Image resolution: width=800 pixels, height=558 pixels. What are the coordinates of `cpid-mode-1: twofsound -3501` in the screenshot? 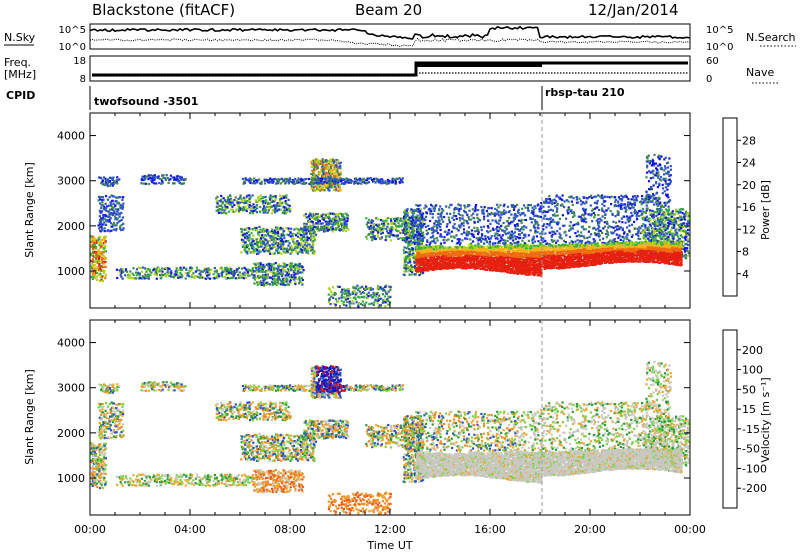 It's located at (146, 101).